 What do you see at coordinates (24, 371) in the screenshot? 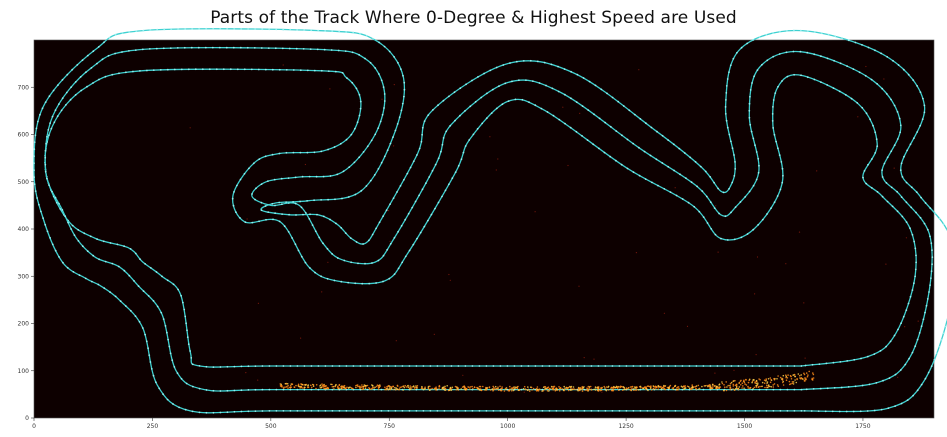
I see `y-tick-label: 100` at bounding box center [24, 371].